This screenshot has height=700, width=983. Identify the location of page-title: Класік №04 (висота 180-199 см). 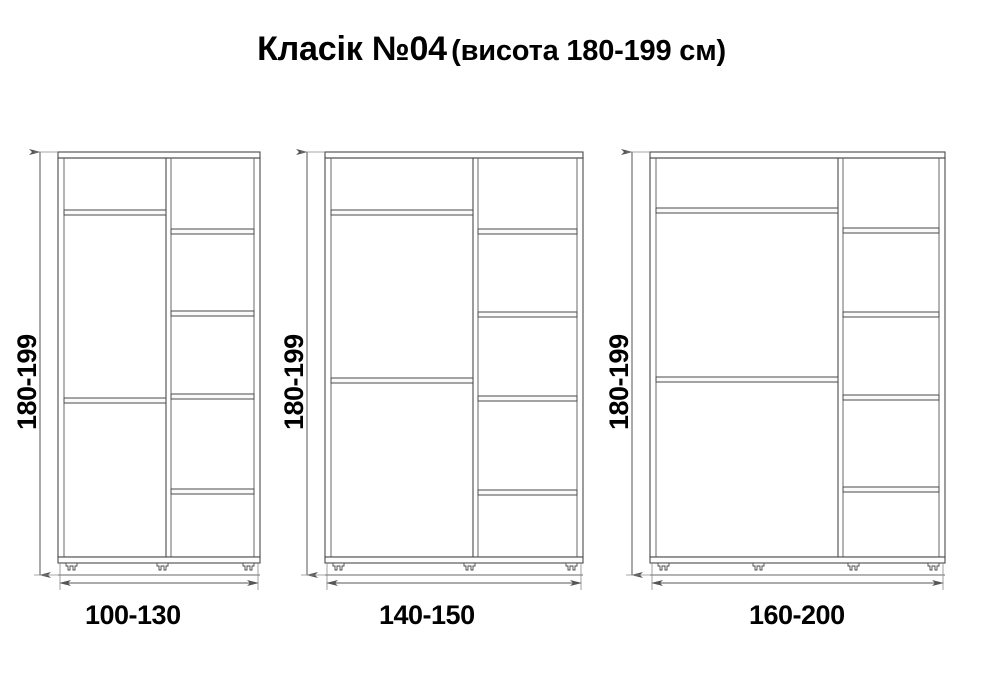
(491, 49).